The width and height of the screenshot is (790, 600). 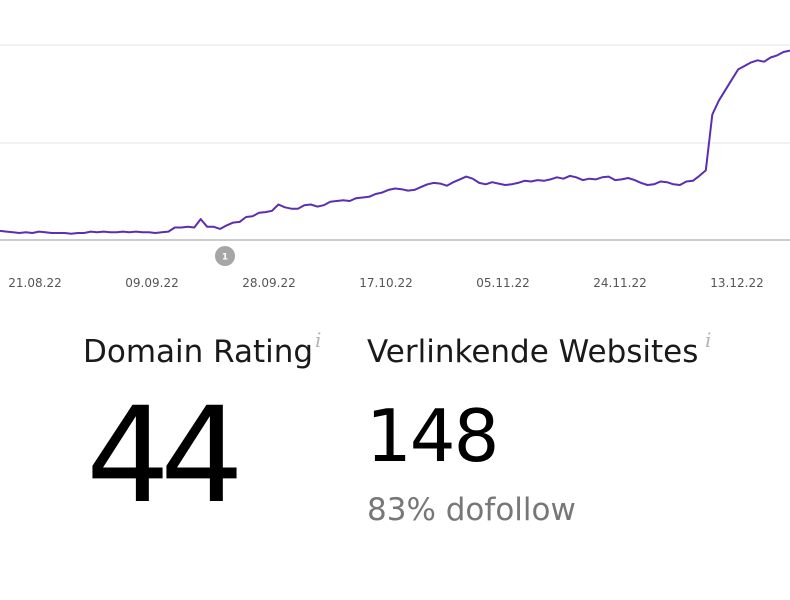 What do you see at coordinates (533, 352) in the screenshot?
I see `referring-websites-title: Verlinkende Websites` at bounding box center [533, 352].